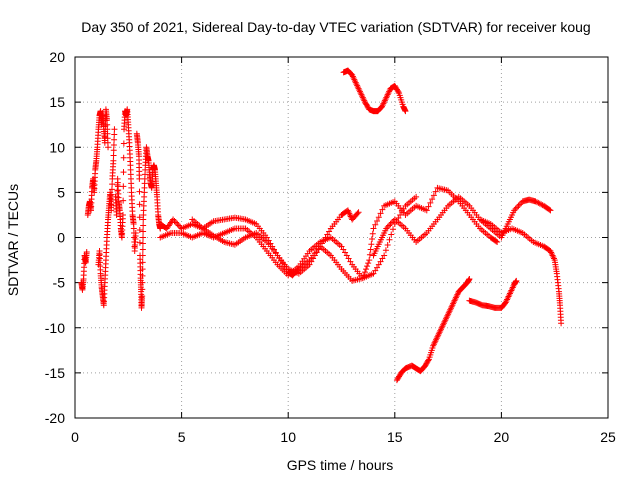 This screenshot has height=480, width=640. I want to click on y-tick-label: 10, so click(57, 147).